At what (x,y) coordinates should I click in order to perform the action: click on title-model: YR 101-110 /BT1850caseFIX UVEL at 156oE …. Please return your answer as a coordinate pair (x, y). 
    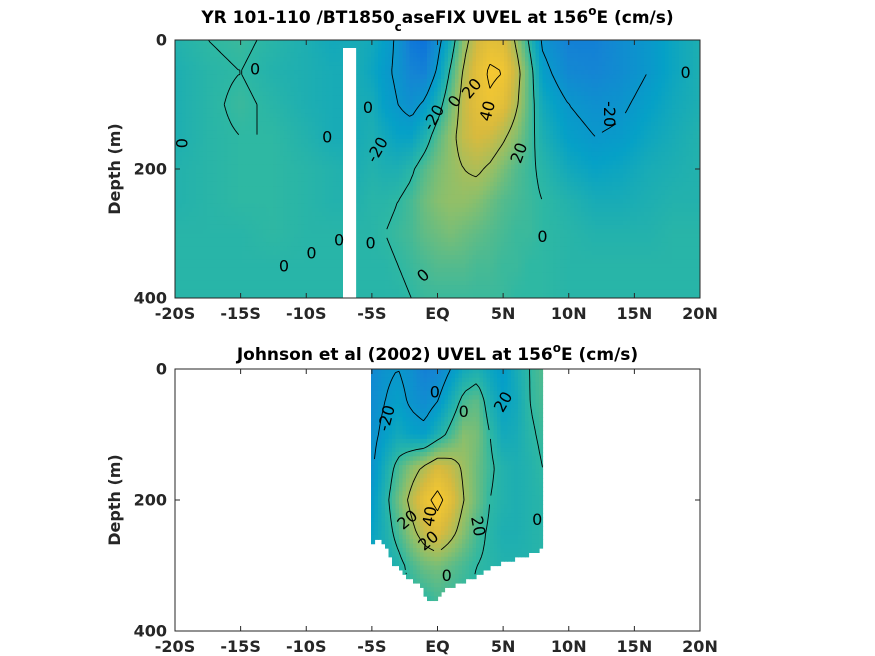
    Looking at the image, I should click on (436, 19).